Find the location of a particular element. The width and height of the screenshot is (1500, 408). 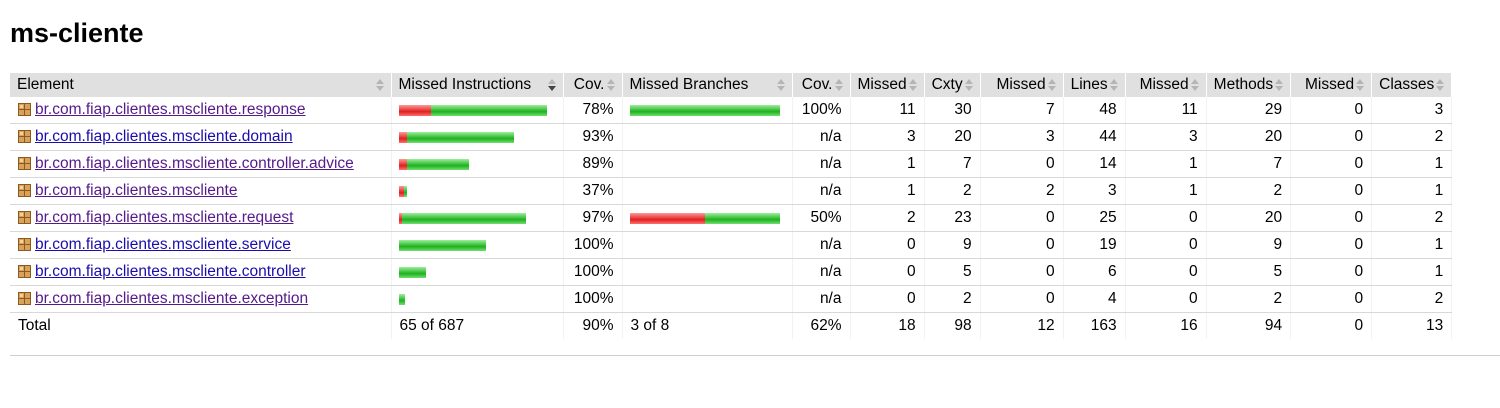

column-header-label: Missed is located at coordinates (1021, 84).